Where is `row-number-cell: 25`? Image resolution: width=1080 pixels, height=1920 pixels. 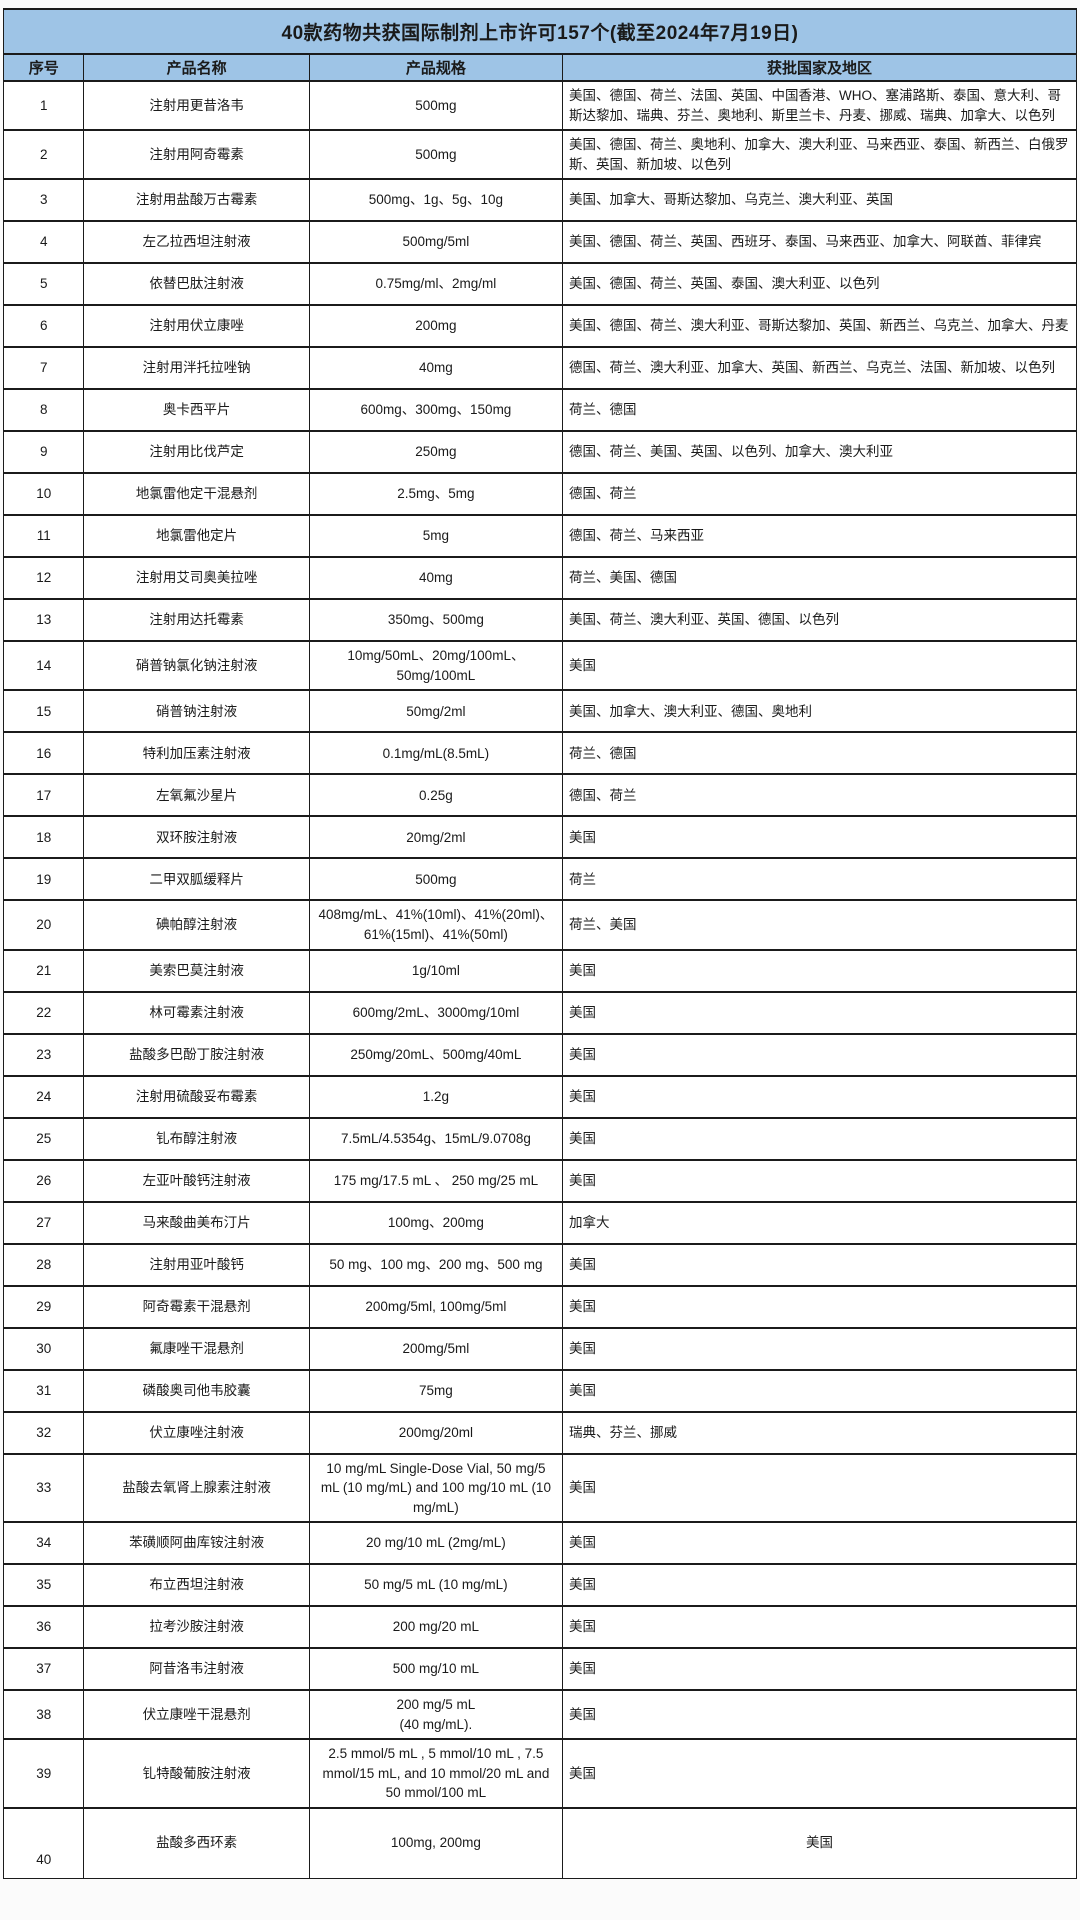
row-number-cell: 25 is located at coordinates (43, 1138).